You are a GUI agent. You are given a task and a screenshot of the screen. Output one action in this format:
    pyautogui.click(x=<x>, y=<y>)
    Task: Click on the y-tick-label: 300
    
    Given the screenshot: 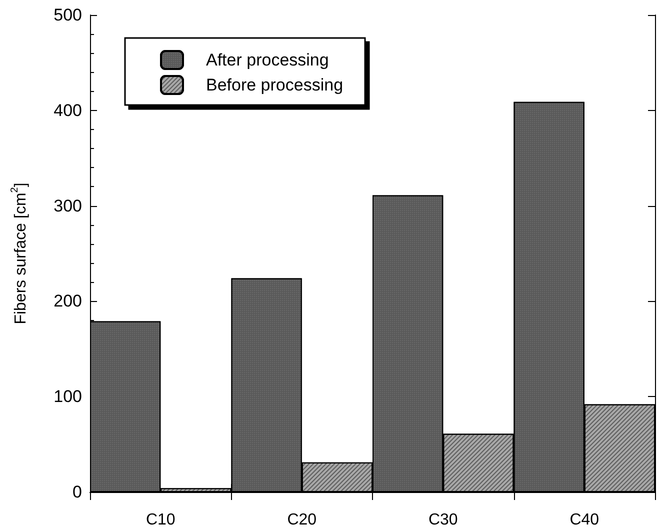 What is the action you would take?
    pyautogui.click(x=68, y=206)
    